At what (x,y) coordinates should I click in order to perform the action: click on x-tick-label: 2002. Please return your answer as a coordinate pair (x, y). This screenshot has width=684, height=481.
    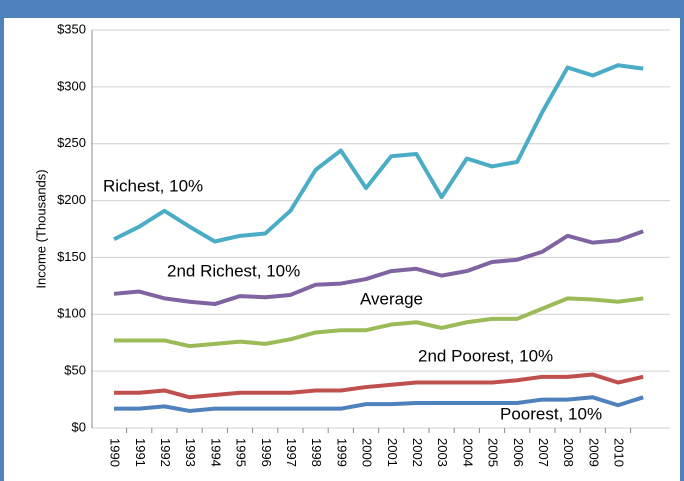
    Looking at the image, I should click on (417, 452).